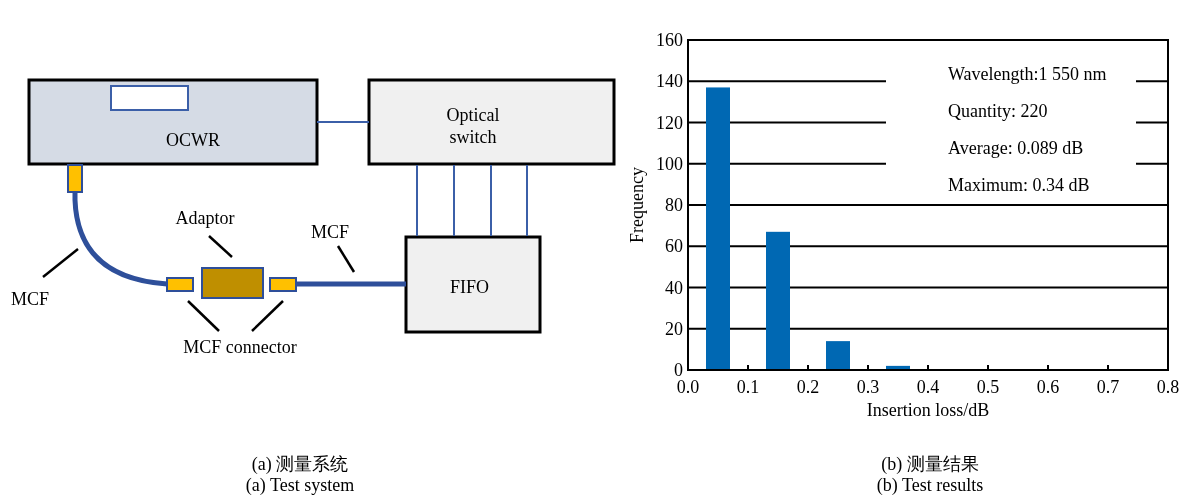 This screenshot has height=497, width=1190. I want to click on text: (a) 测量系统, so click(300, 464).